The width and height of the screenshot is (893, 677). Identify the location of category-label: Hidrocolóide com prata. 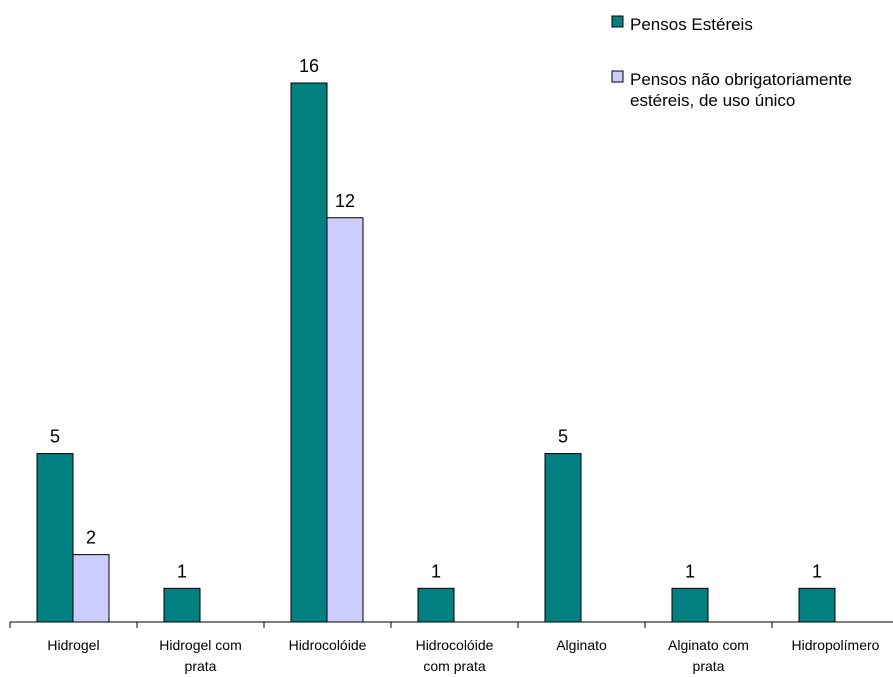
(455, 655).